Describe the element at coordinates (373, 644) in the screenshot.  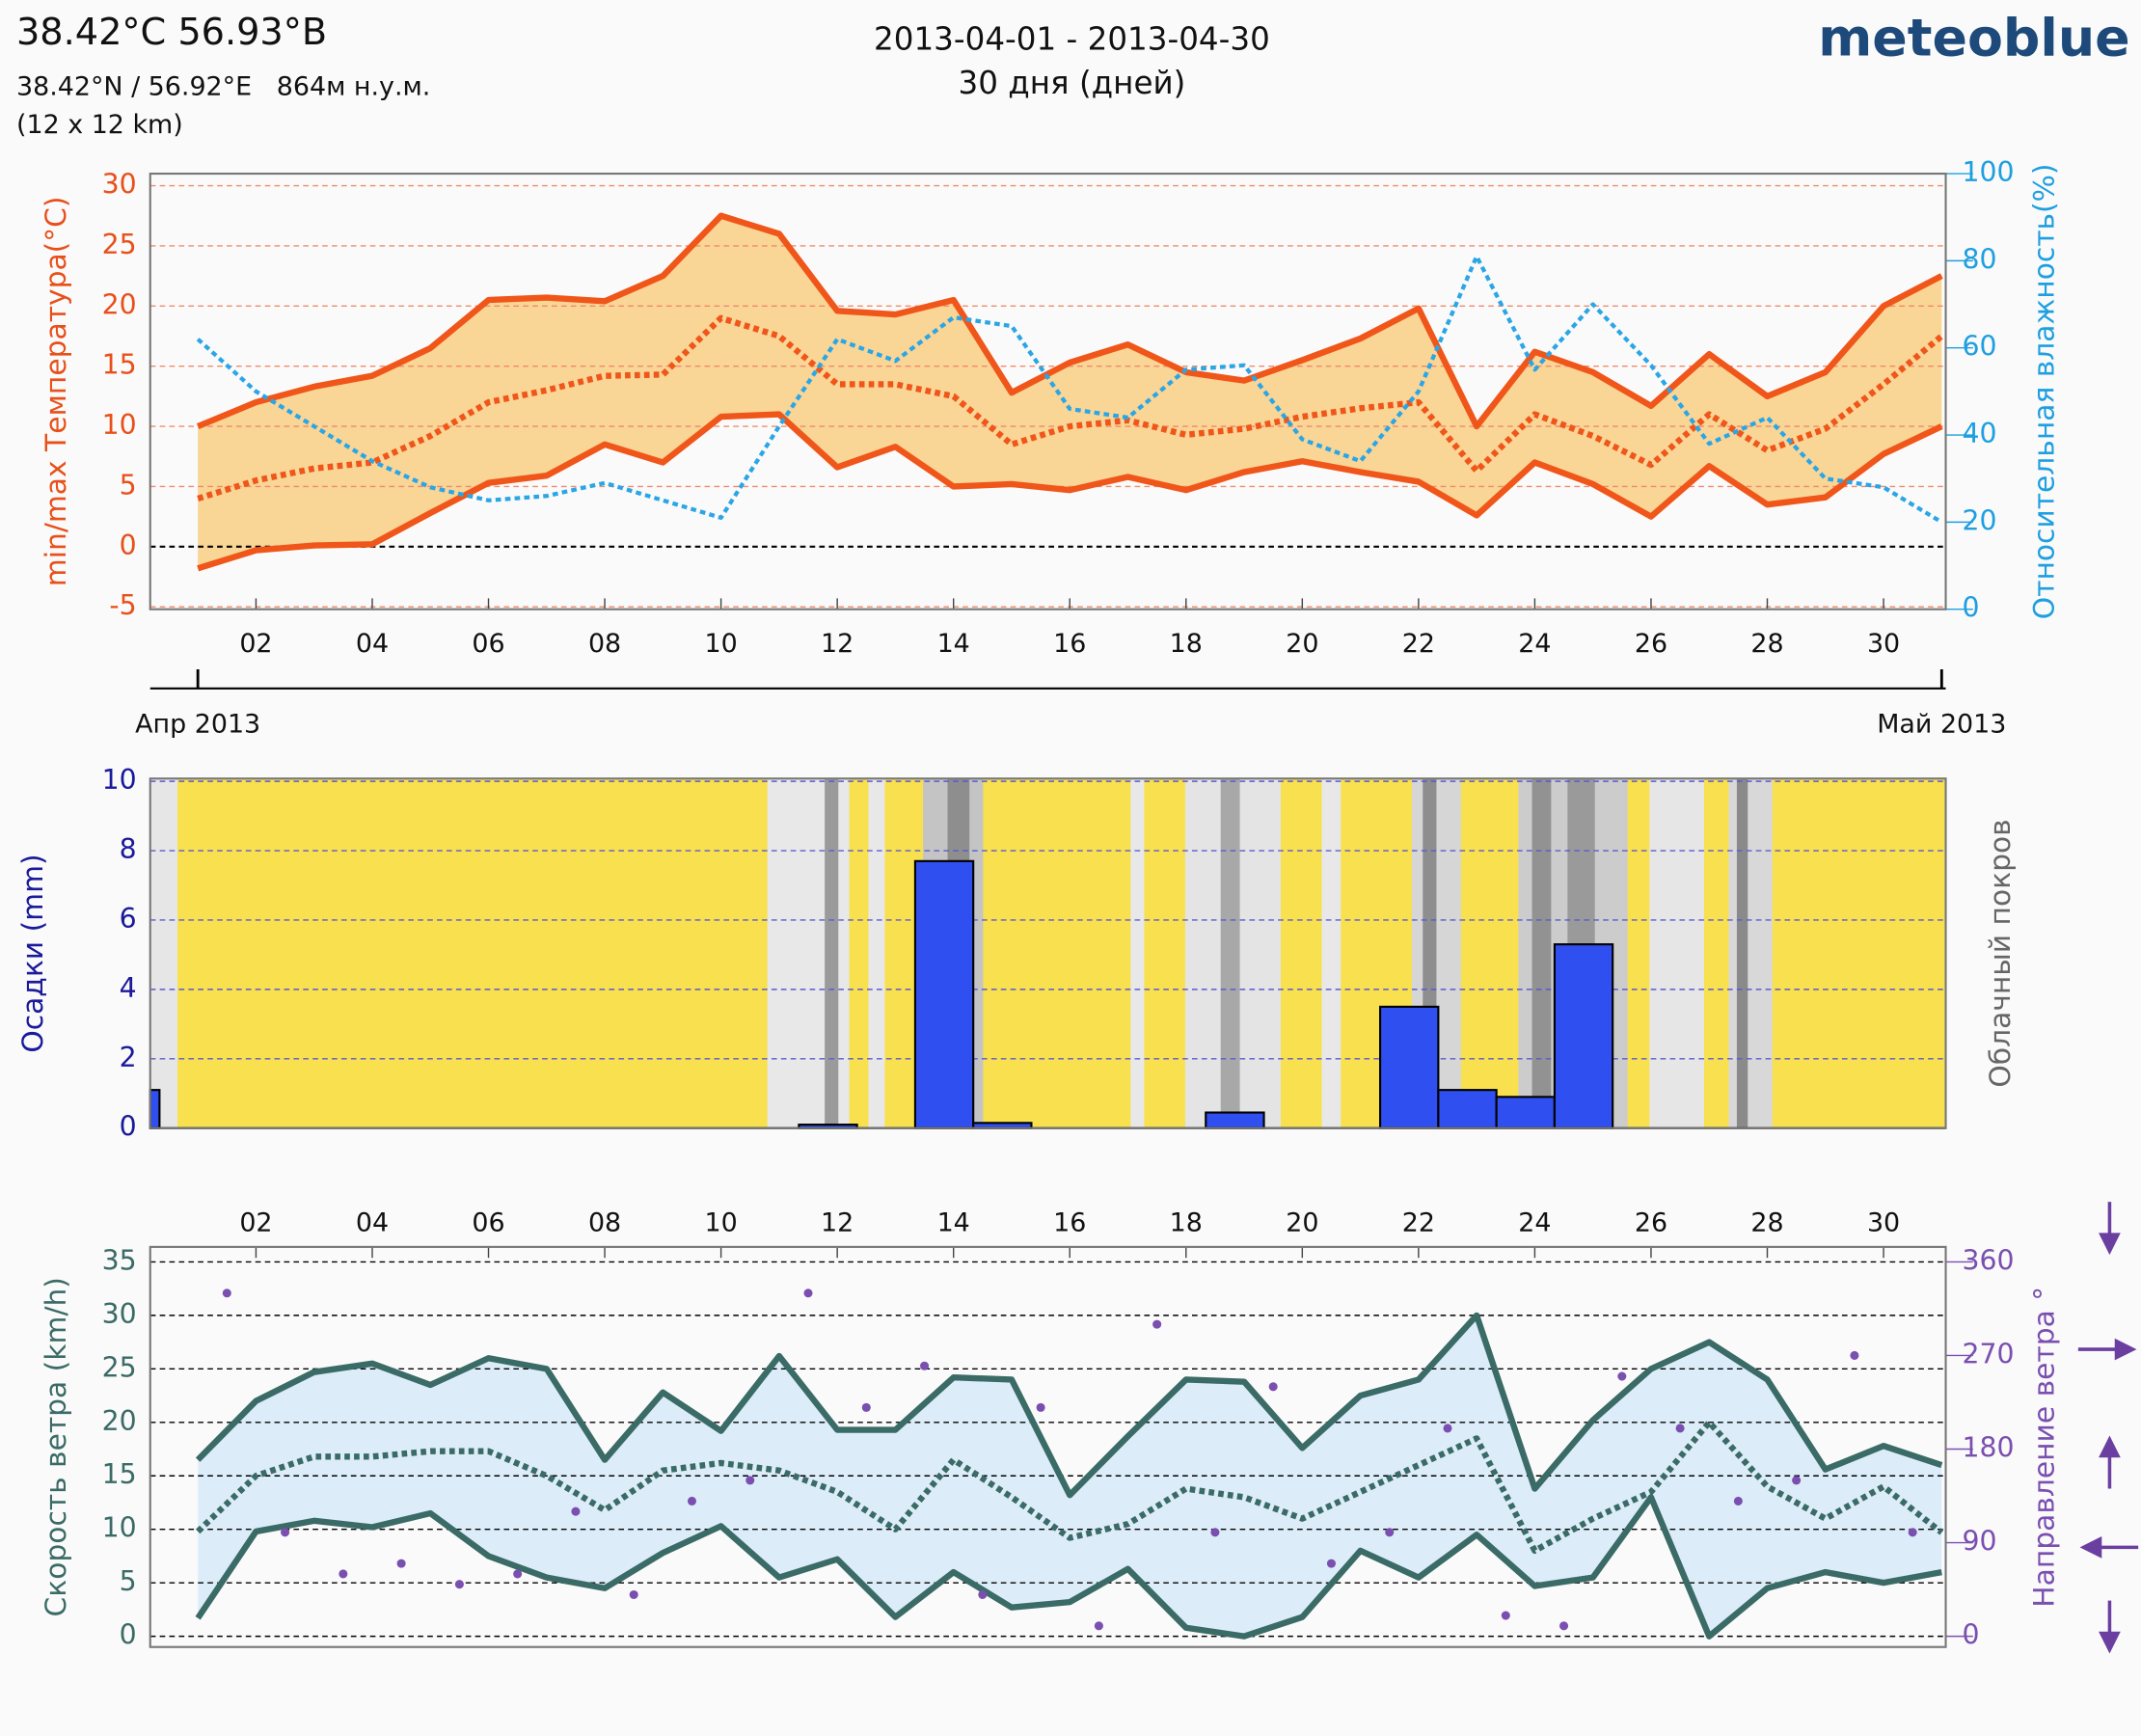
I see `x-tick-label: 04` at that location.